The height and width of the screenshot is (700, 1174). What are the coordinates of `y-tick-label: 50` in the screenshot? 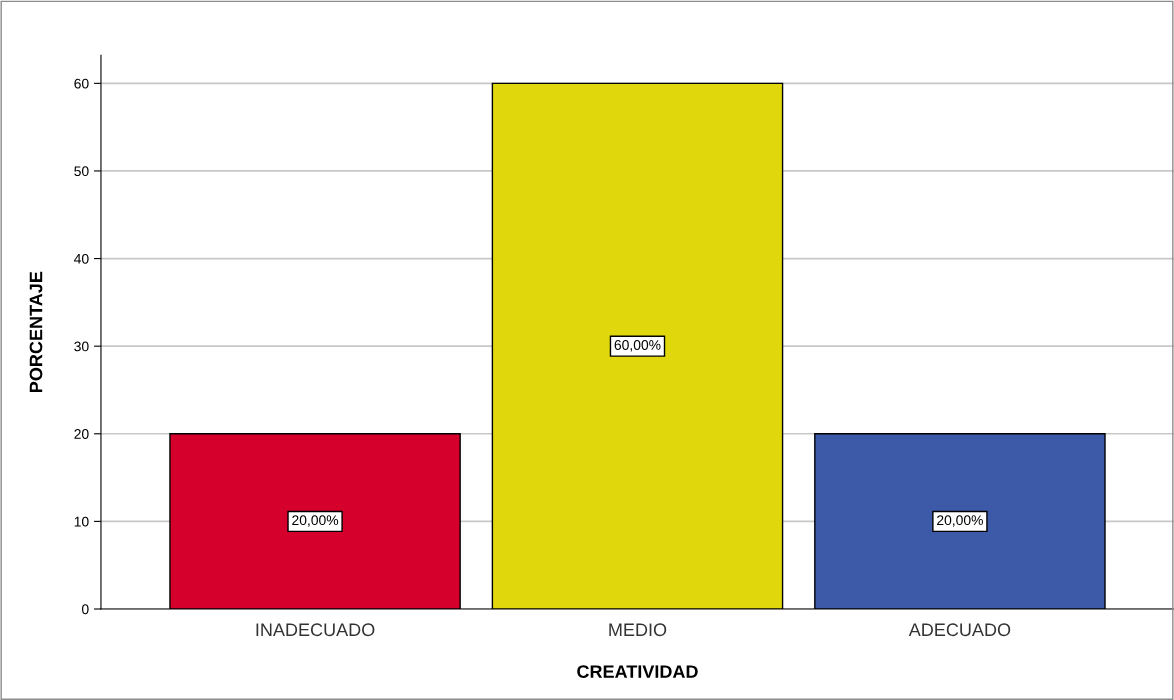 It's located at (81, 171).